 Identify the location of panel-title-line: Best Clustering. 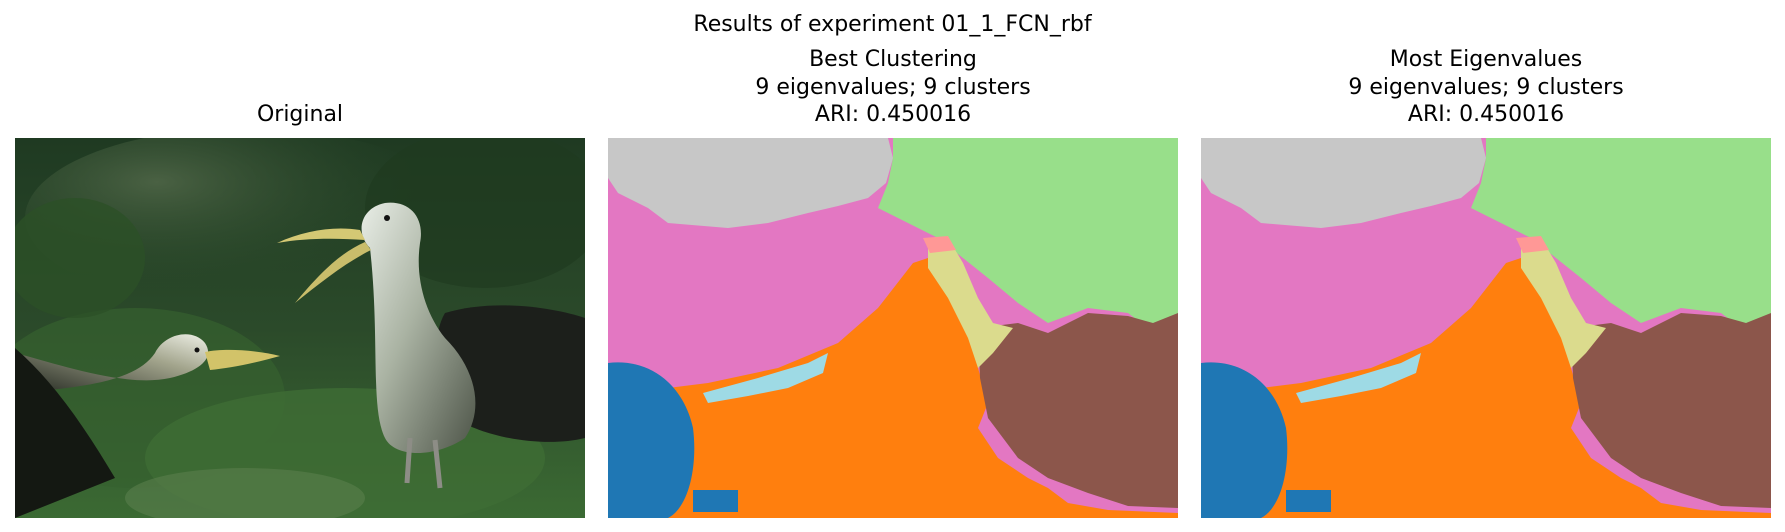
(893, 59).